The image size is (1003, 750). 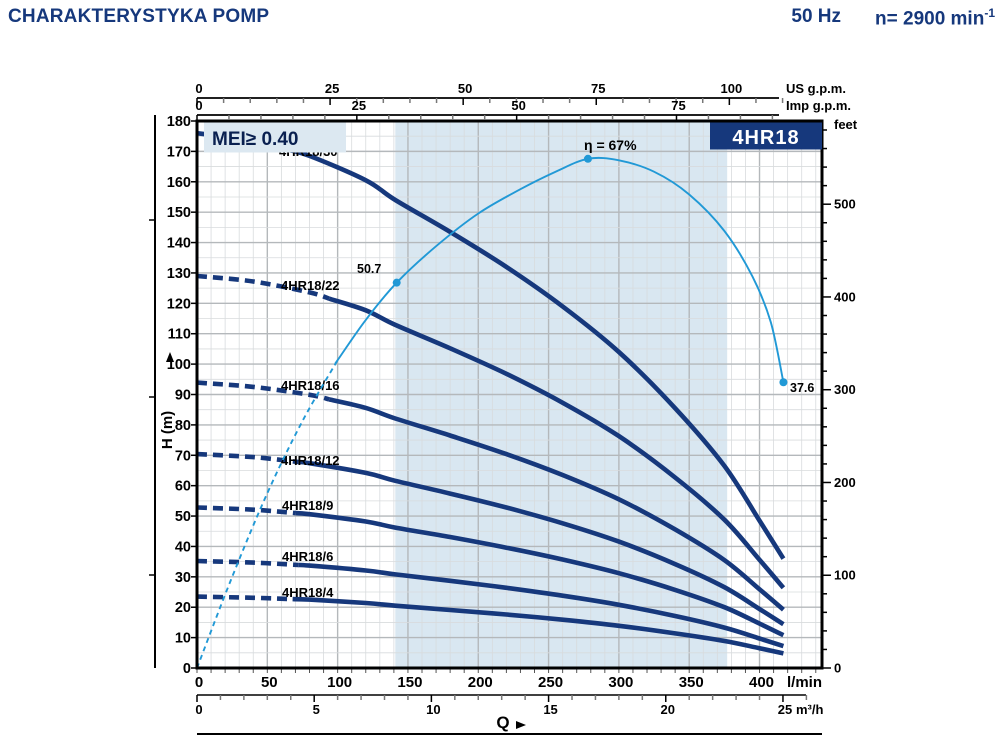 I want to click on efficiency-value-label: η = 67%, so click(x=610, y=145).